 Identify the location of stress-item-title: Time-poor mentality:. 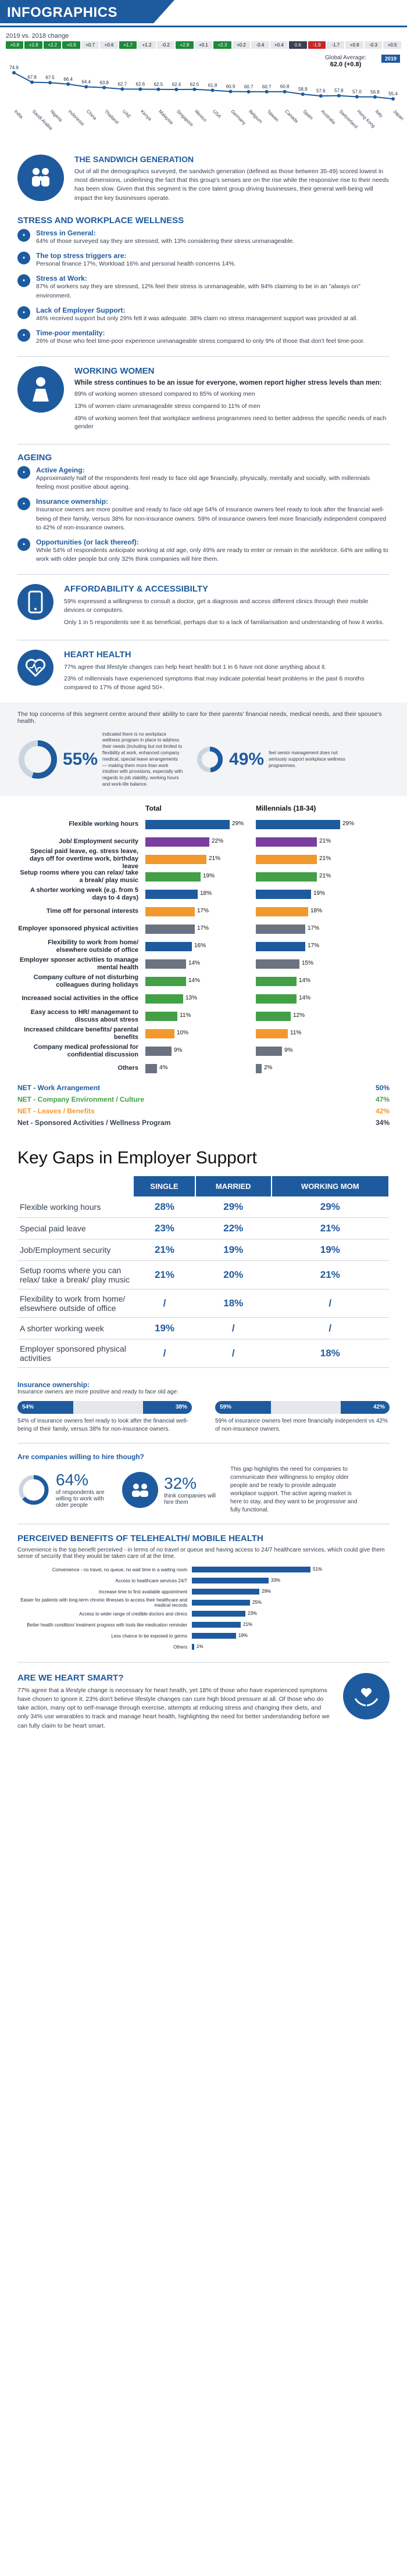
(70, 332).